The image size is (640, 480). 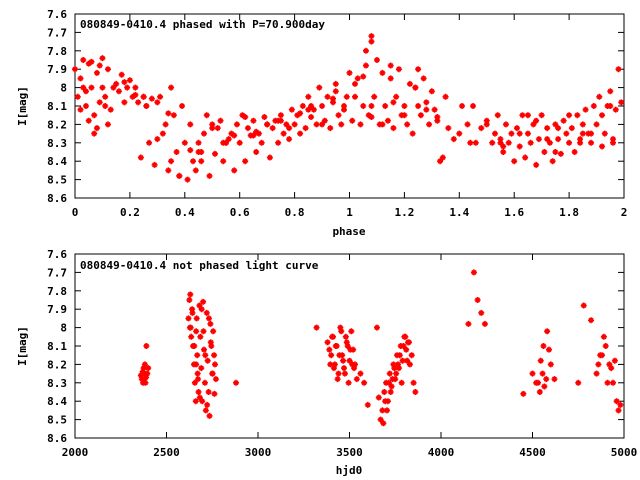 What do you see at coordinates (57, 420) in the screenshot?
I see `y-tick-label: 8.5` at bounding box center [57, 420].